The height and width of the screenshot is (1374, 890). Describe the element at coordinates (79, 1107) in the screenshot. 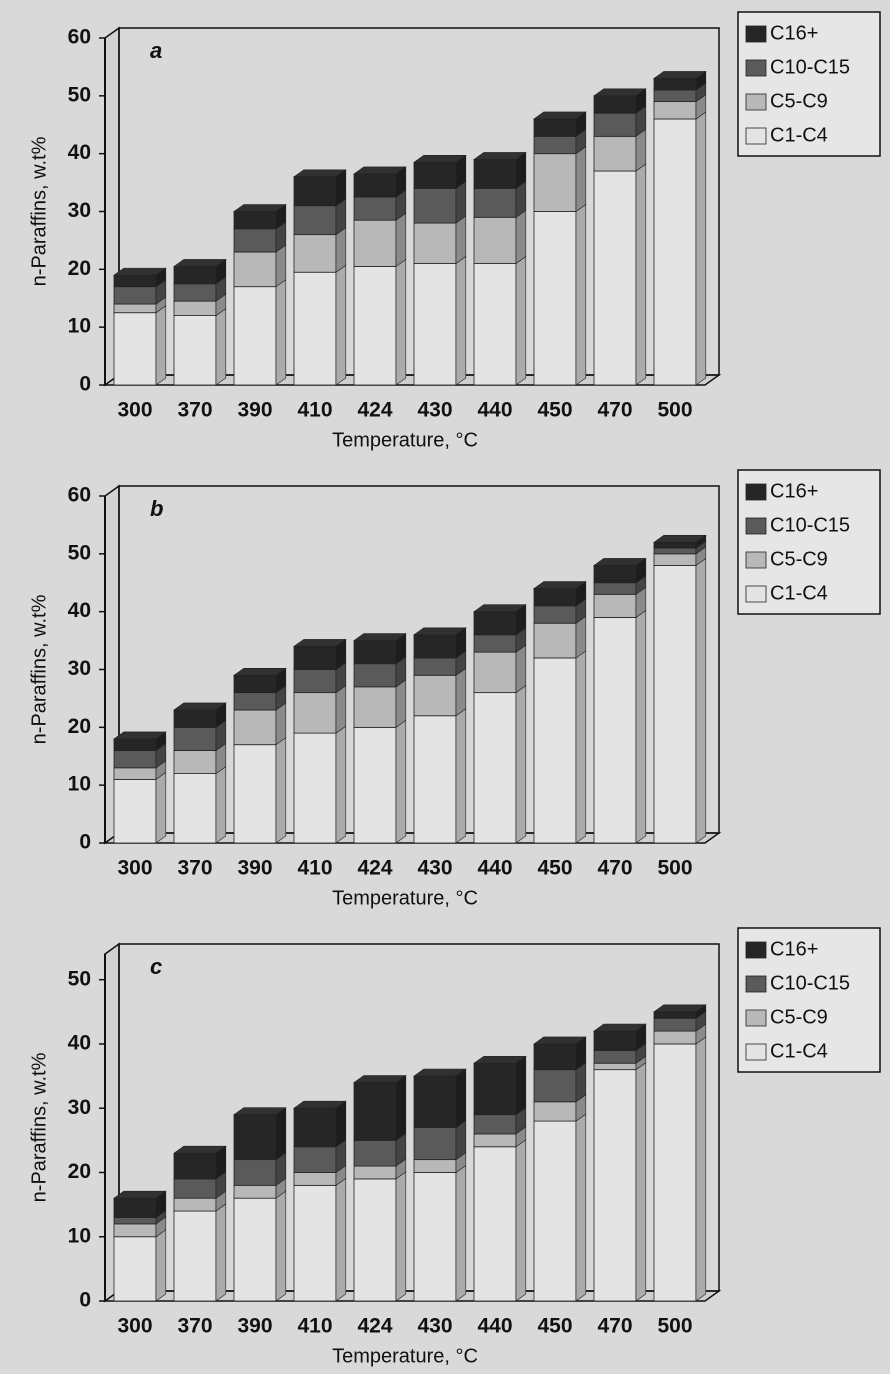

I see `y-tick-label: 30` at that location.